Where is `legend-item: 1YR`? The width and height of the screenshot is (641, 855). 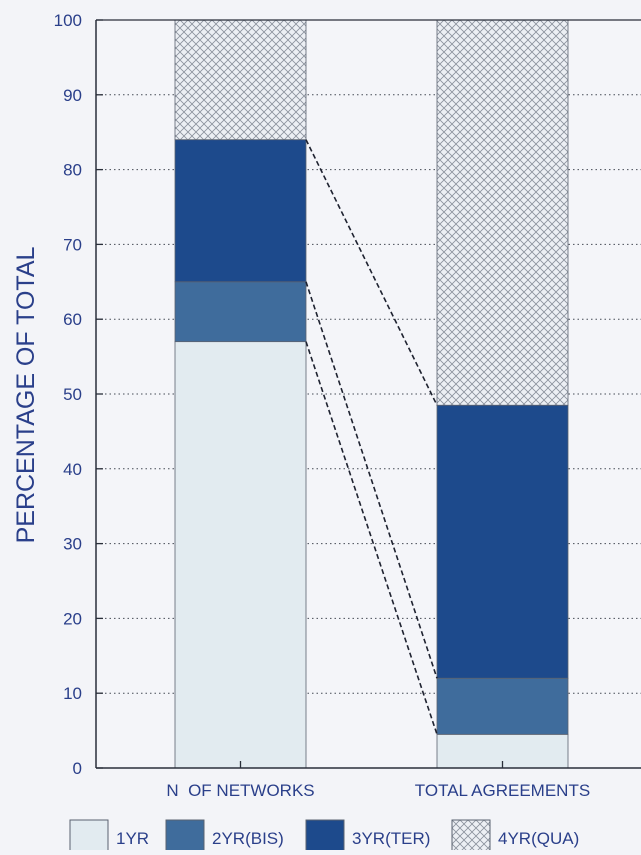 legend-item: 1YR is located at coordinates (109, 836).